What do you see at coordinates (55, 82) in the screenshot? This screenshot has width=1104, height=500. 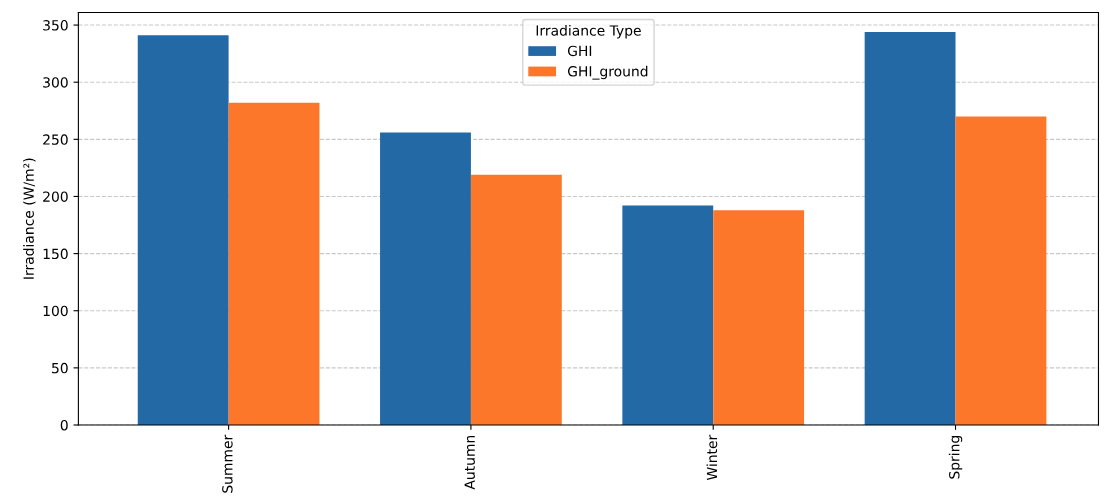 I see `y-tick-label: 300` at bounding box center [55, 82].